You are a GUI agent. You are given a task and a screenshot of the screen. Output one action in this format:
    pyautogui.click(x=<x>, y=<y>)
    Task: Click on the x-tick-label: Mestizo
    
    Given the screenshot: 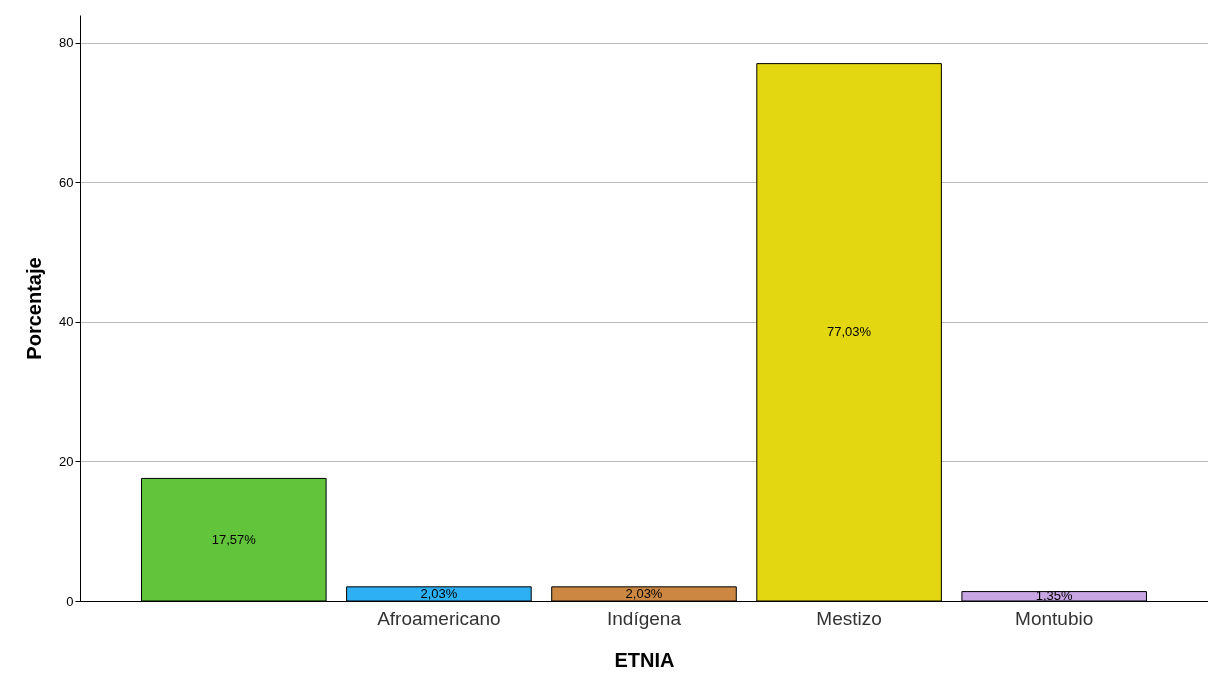 What is the action you would take?
    pyautogui.click(x=849, y=618)
    